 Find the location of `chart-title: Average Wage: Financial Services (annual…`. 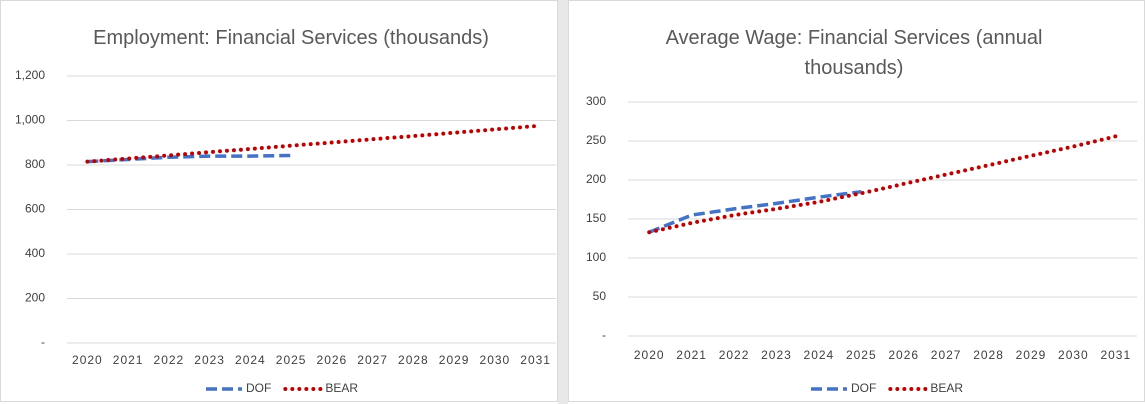

chart-title: Average Wage: Financial Services (annual… is located at coordinates (854, 53).